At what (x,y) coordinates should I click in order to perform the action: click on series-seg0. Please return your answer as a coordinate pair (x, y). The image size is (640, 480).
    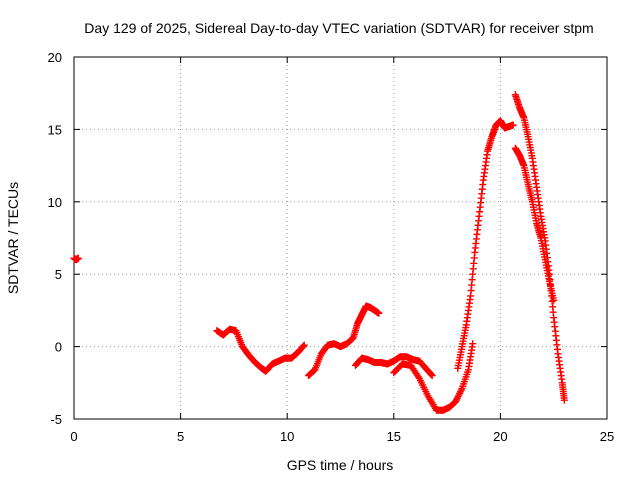
    Looking at the image, I should click on (76, 259).